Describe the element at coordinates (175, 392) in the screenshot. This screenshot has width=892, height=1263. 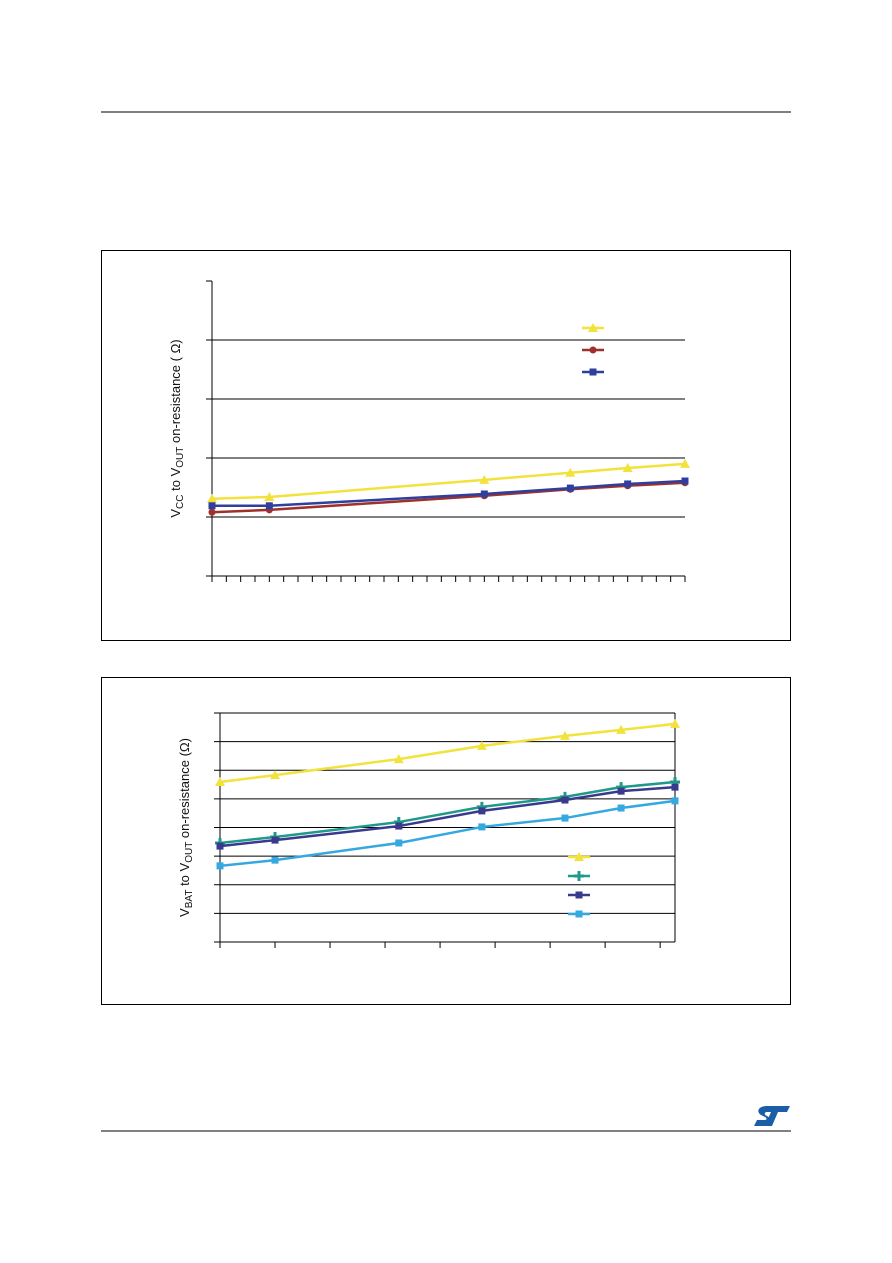
I see `label-text: on-resistance ( Ω)` at that location.